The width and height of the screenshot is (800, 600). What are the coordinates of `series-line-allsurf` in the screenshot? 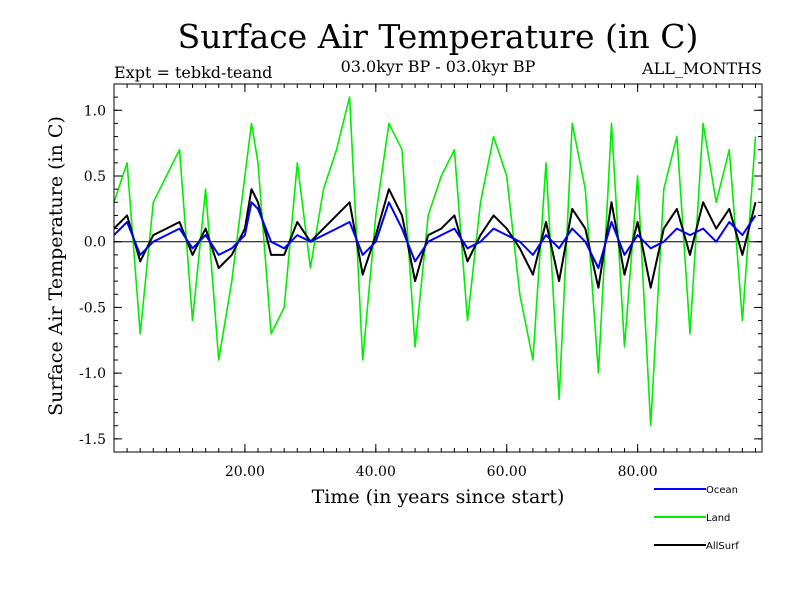 It's located at (435, 238).